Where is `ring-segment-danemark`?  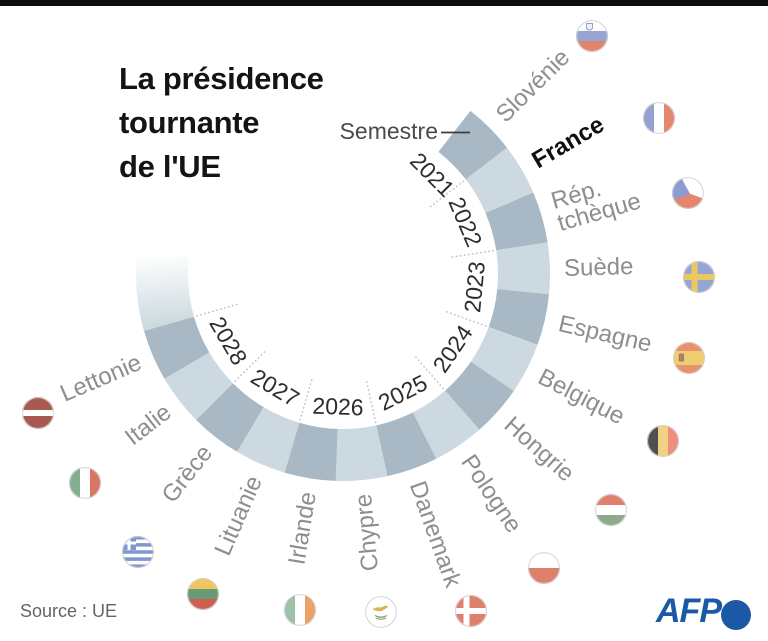 ring-segment-danemark is located at coordinates (406, 444).